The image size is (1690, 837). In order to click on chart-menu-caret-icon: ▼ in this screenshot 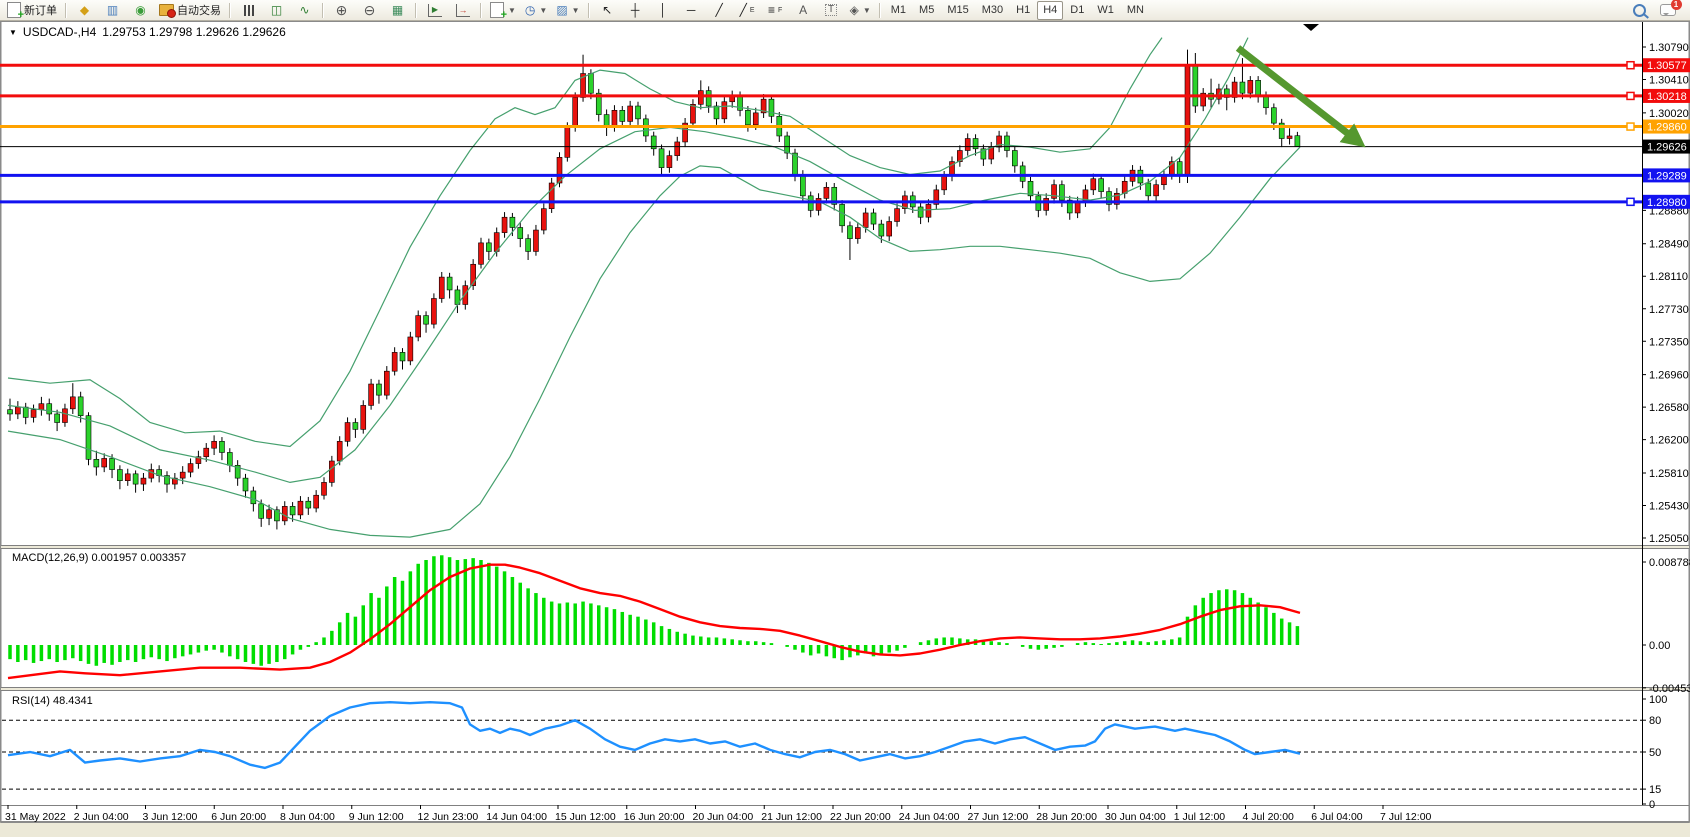, I will do `click(13, 32)`.